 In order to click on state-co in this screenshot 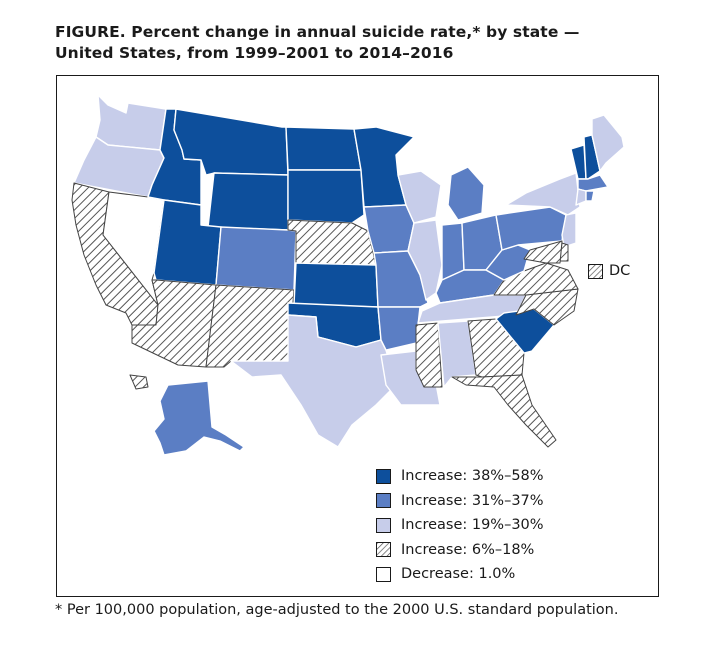, I will do `click(256, 258)`.